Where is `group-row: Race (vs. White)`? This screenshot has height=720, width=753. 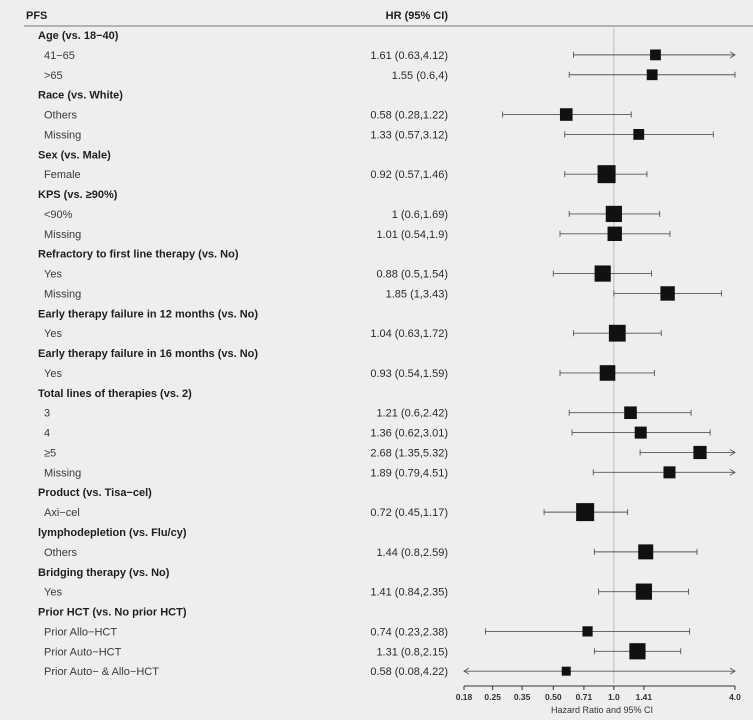
group-row: Race (vs. White) is located at coordinates (80, 96).